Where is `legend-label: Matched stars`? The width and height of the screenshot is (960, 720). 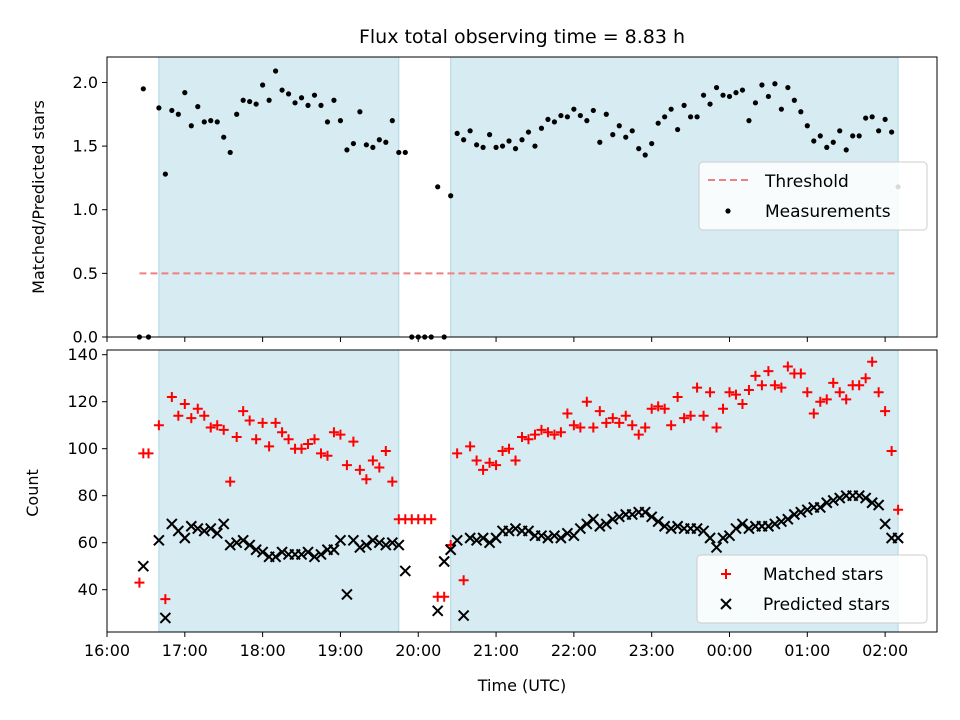 legend-label: Matched stars is located at coordinates (823, 575).